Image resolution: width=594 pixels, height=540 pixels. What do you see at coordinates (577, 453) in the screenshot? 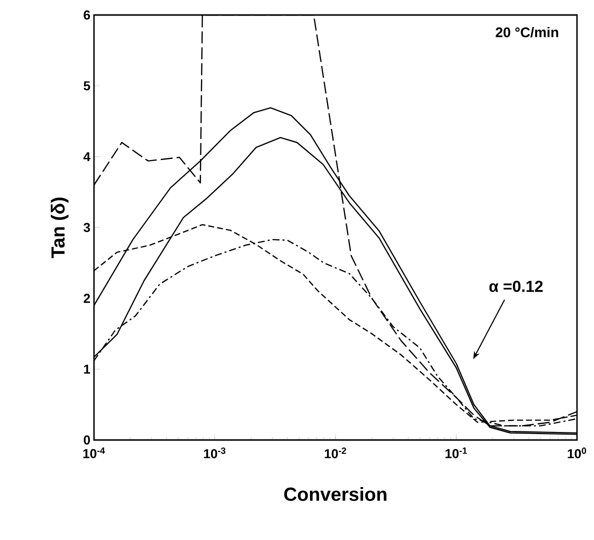
I see `x-tick-label: 10$^{0}$` at bounding box center [577, 453].